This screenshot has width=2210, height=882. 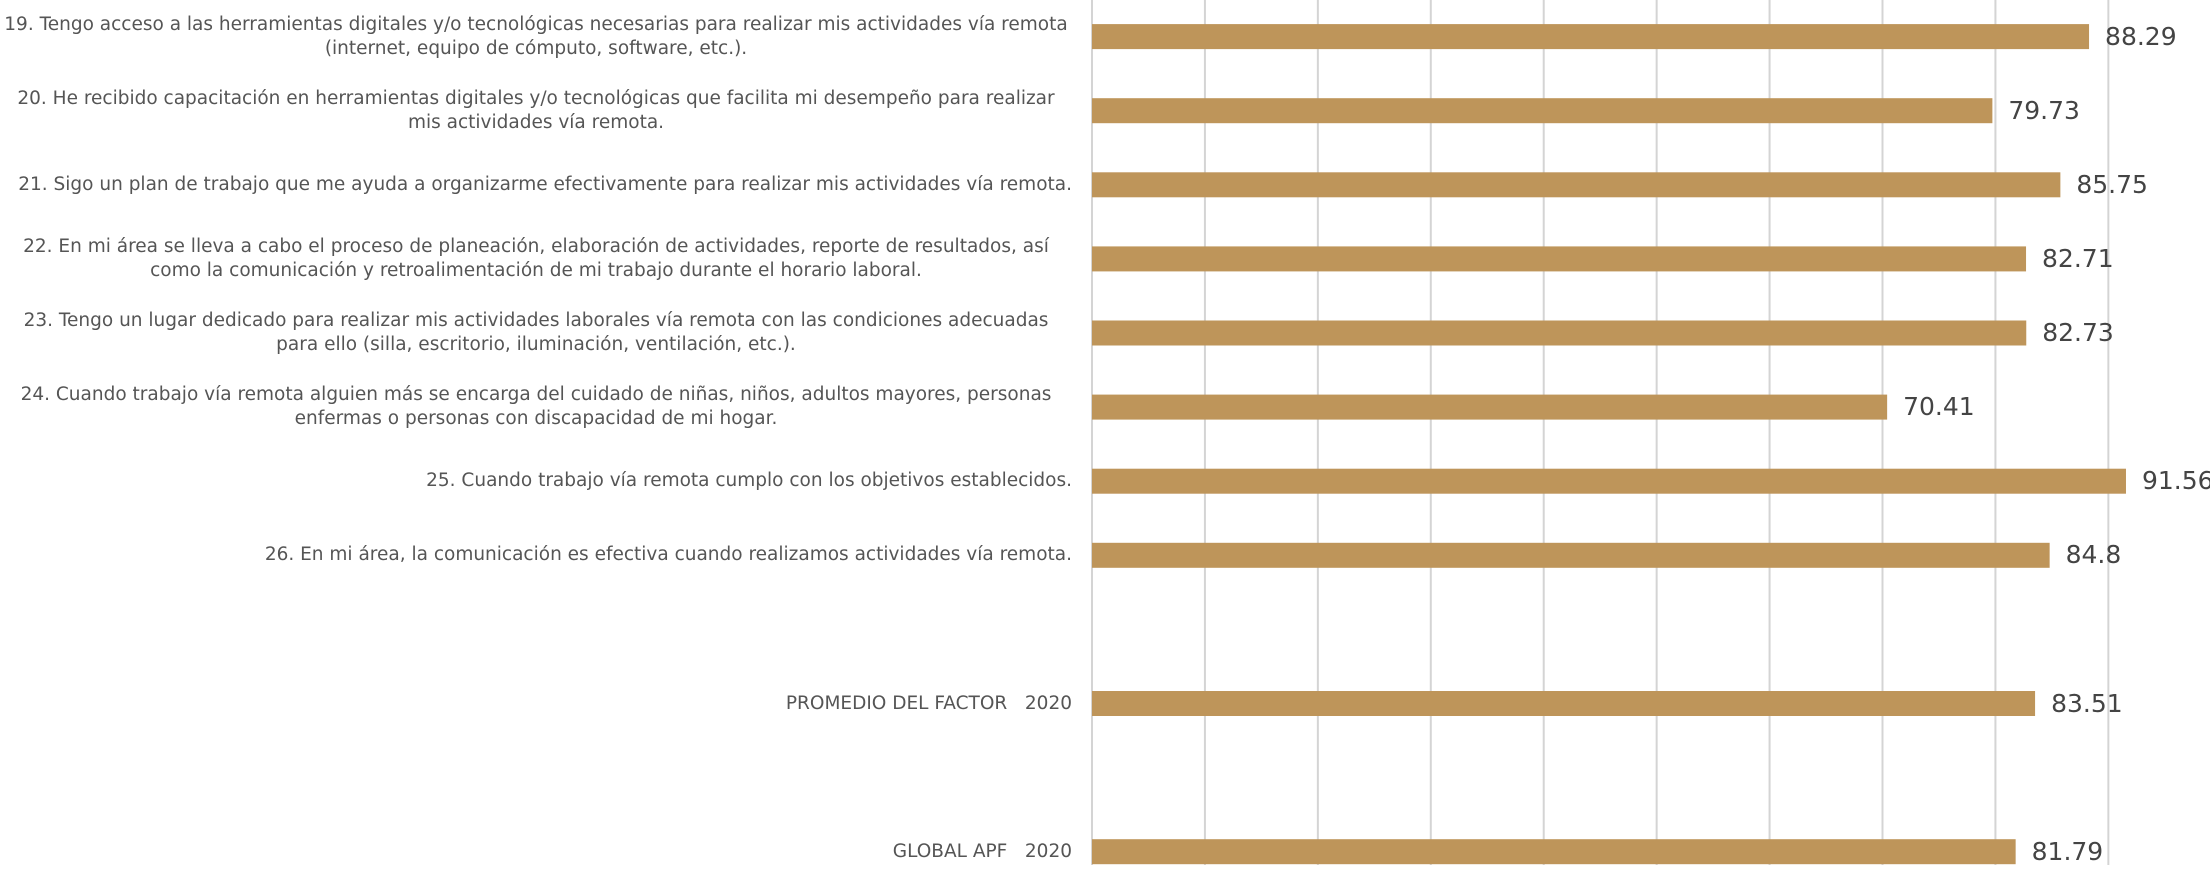 I want to click on value-label-text: 91.56, so click(x=2175, y=481).